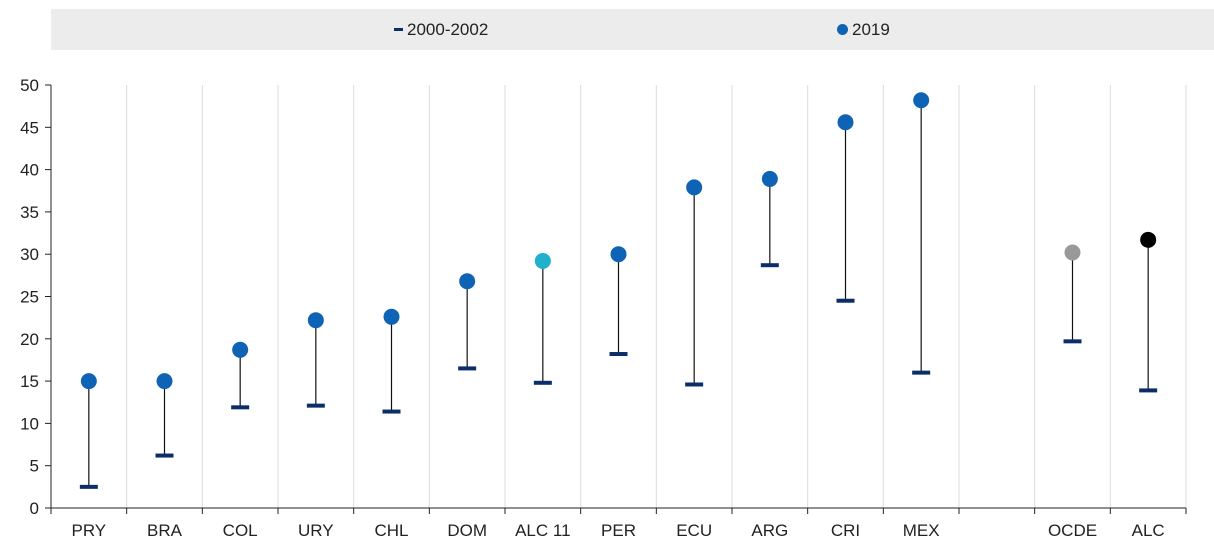  What do you see at coordinates (694, 529) in the screenshot?
I see `x-tick-label: ECU` at bounding box center [694, 529].